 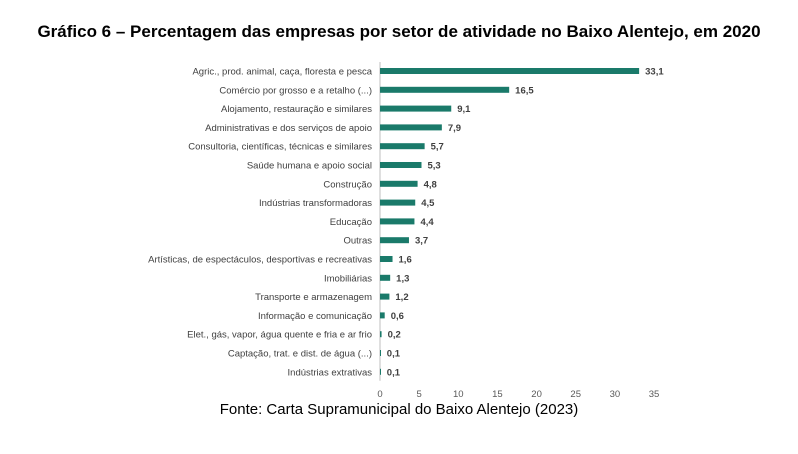 I want to click on value-label: 1,6, so click(x=405, y=260).